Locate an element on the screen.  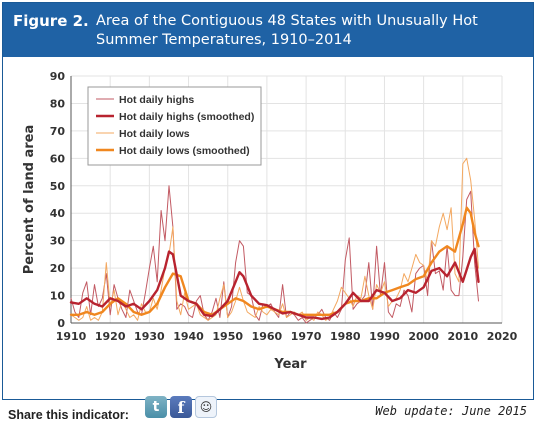
y-tick-label: 60 is located at coordinates (58, 158).